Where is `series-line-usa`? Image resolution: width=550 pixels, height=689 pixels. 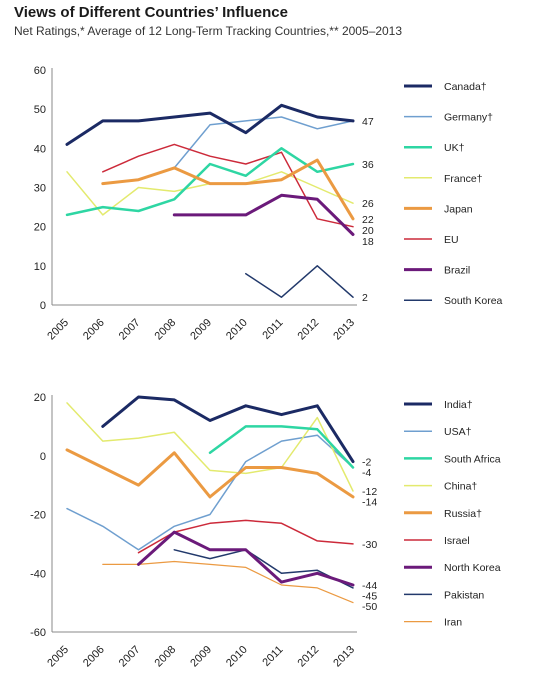 series-line-usa is located at coordinates (210, 492).